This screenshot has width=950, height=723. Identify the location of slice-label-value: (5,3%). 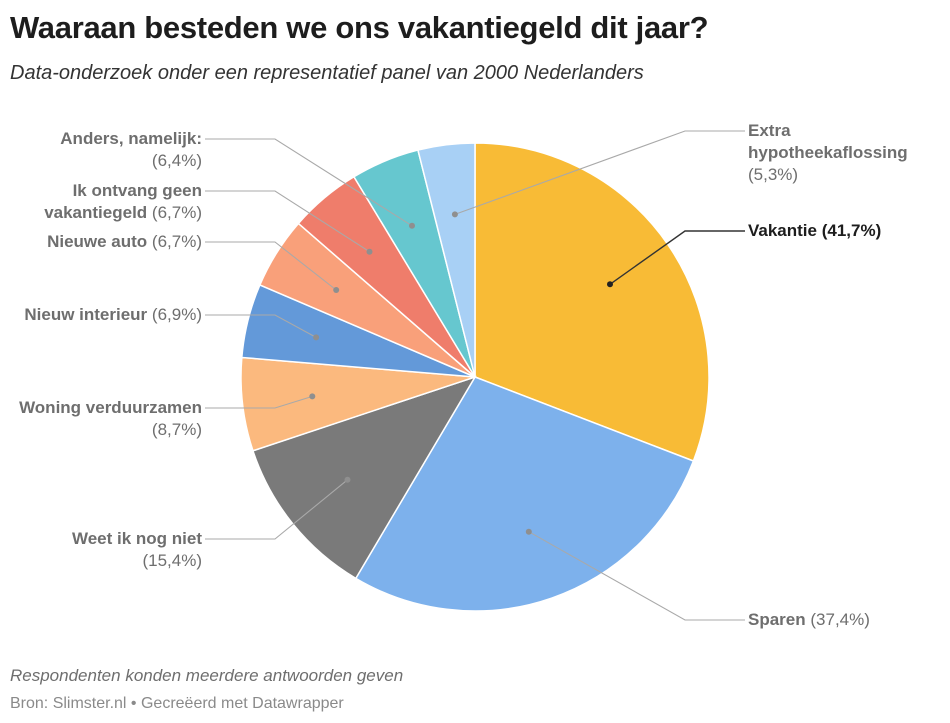
(773, 174).